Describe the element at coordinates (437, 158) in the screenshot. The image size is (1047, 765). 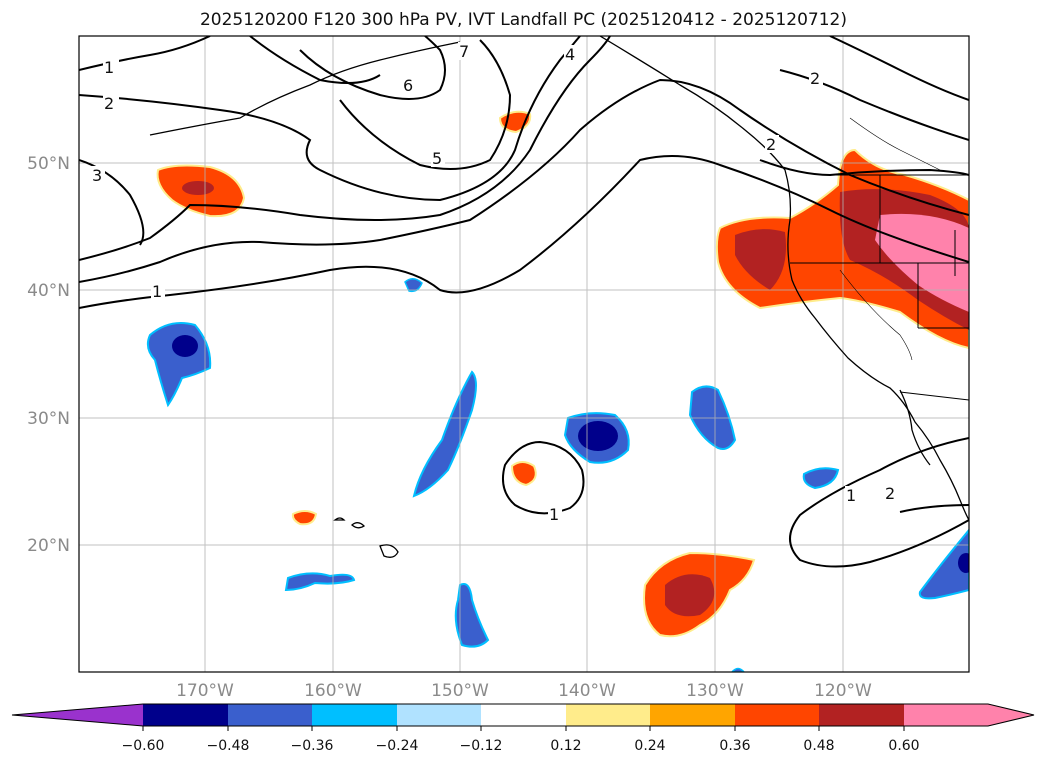
I see `pv-contour-label: 5` at that location.